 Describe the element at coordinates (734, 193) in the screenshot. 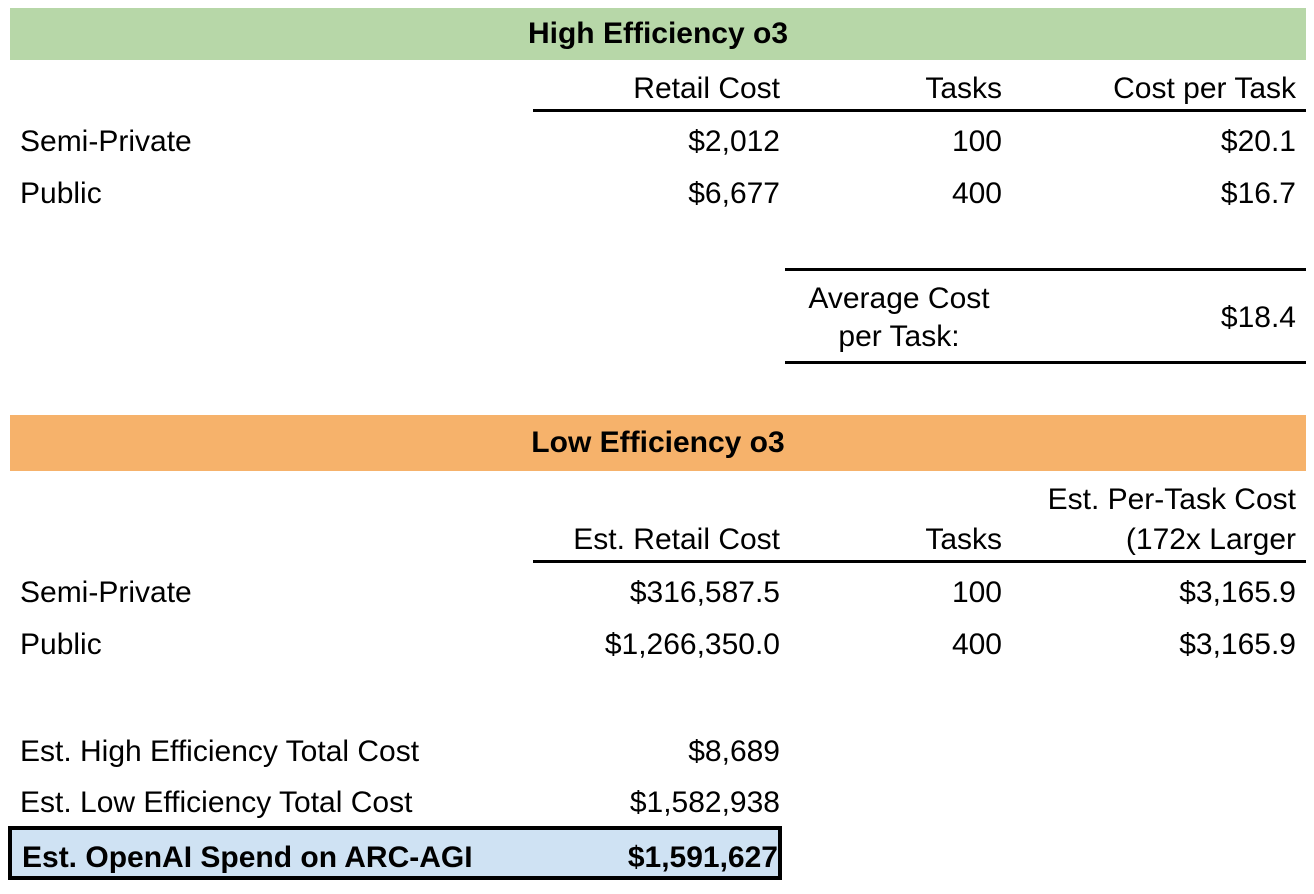

I see `retail-cost-value: $6,677` at that location.